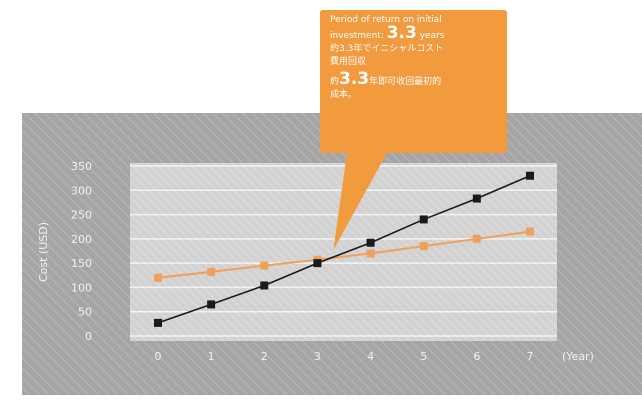 This screenshot has height=405, width=642. Describe the element at coordinates (43, 252) in the screenshot. I see `y-axis-title: Cost (USD)` at that location.